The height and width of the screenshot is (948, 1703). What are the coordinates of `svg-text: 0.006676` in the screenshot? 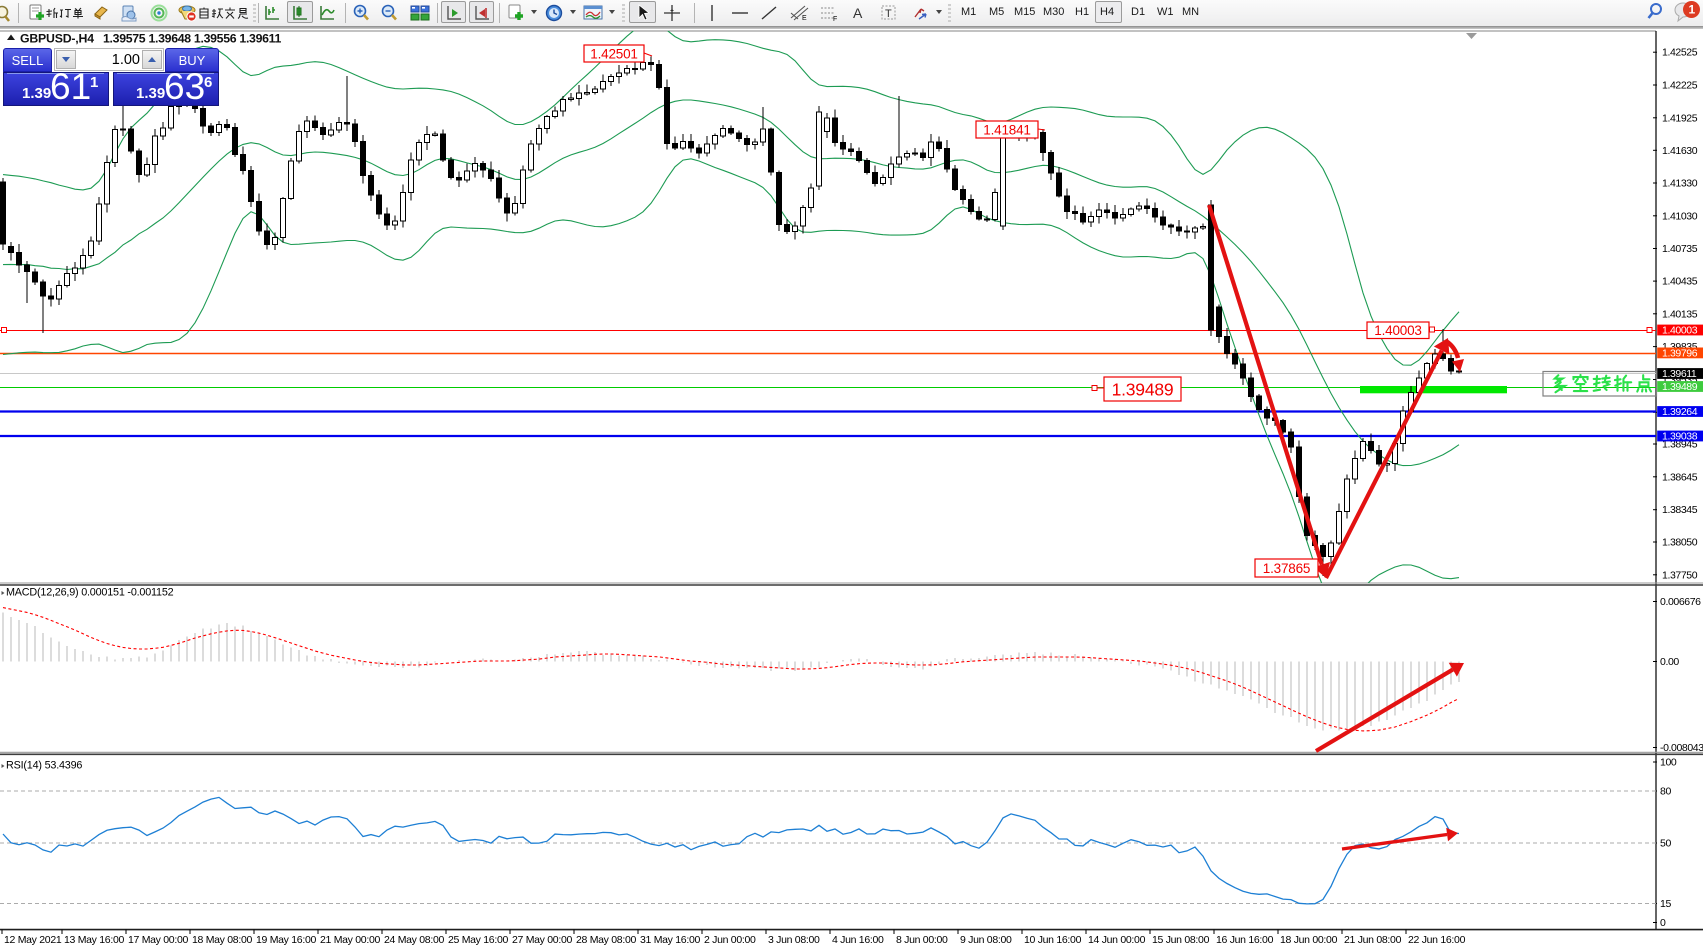 It's located at (1680, 602).